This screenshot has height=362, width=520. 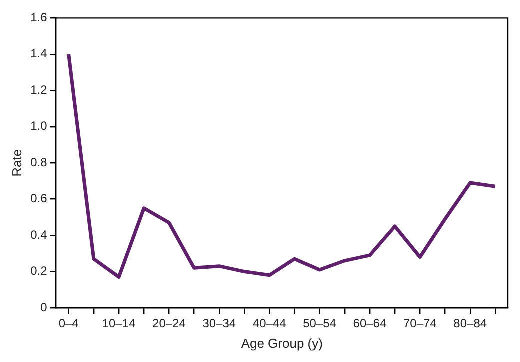 I want to click on x-tick-label: 70–74, so click(x=420, y=323).